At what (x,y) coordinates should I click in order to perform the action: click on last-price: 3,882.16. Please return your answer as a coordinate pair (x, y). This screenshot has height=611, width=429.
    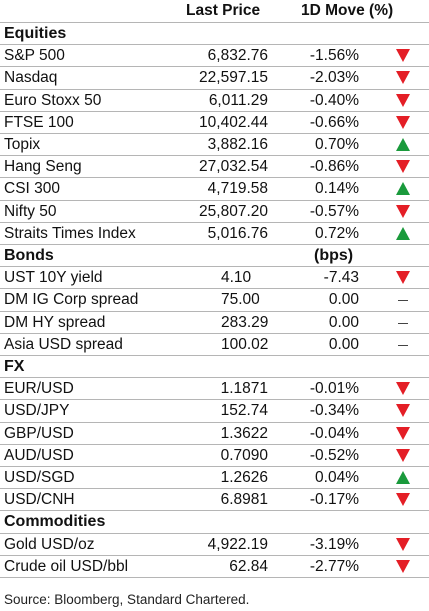
    Looking at the image, I should click on (237, 144).